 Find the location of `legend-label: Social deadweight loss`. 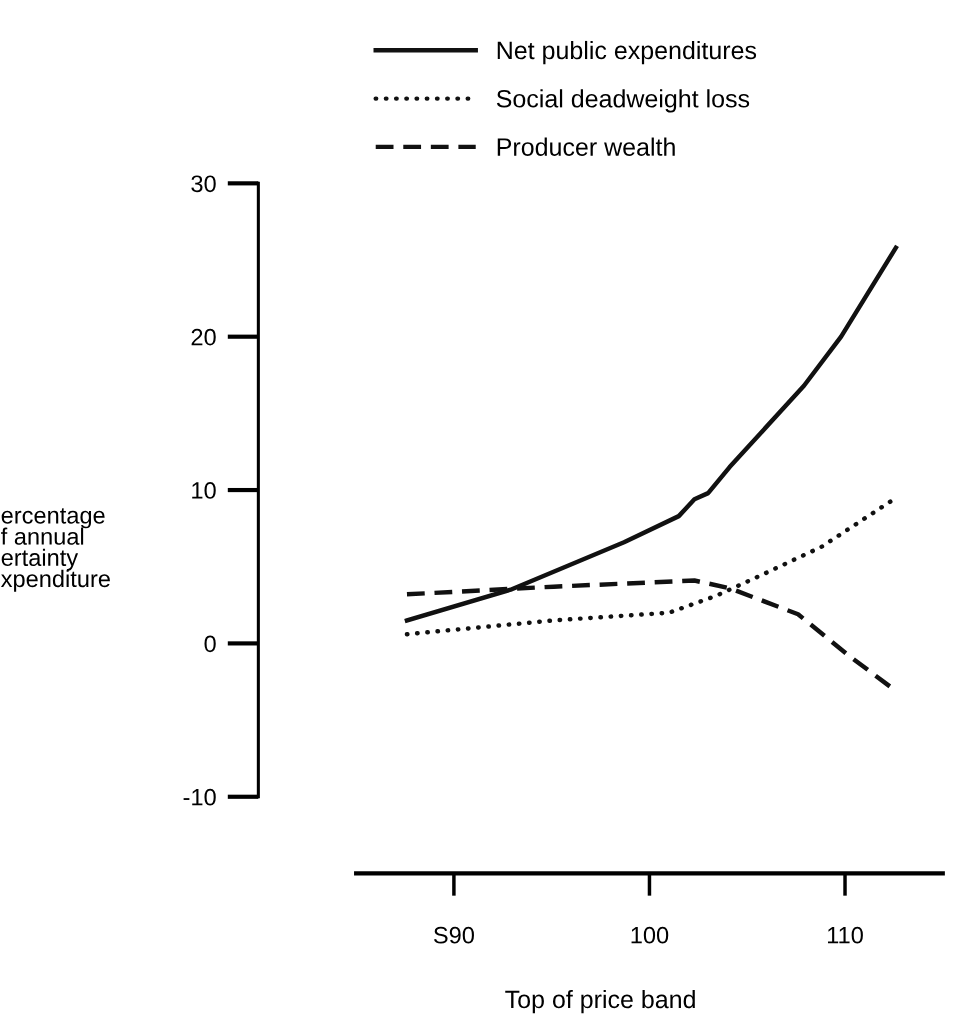

legend-label: Social deadweight loss is located at coordinates (623, 101).